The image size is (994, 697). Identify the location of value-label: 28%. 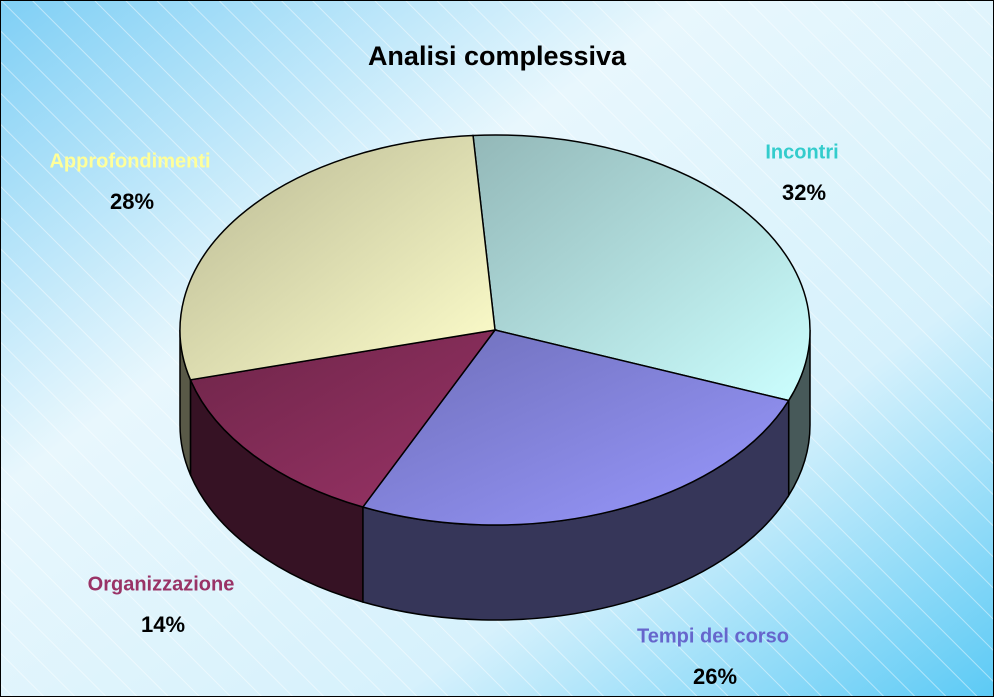
(132, 201).